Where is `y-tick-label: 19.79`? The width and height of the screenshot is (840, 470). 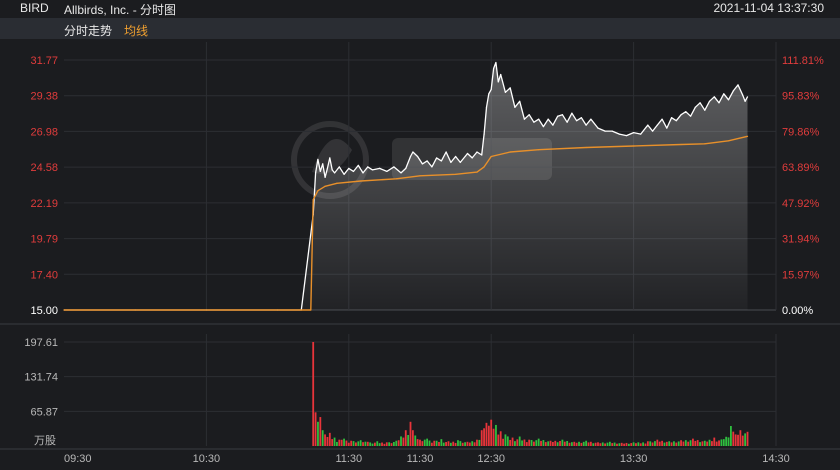
y-tick-label: 19.79 is located at coordinates (44, 240).